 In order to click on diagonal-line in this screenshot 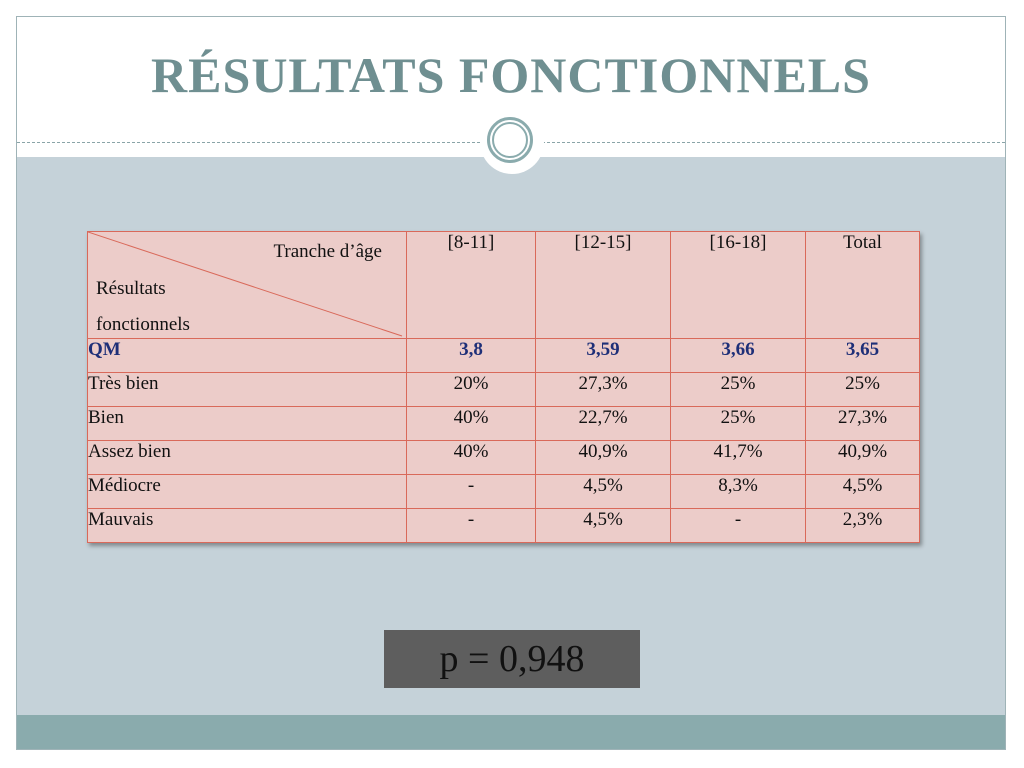, I will do `click(245, 284)`.